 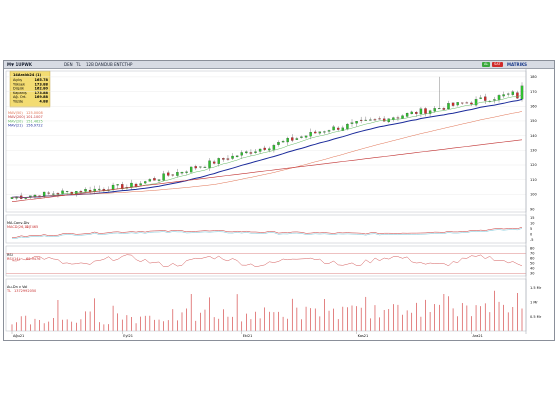 I want to click on price-legend-label: MAV(20), so click(x=15, y=121).